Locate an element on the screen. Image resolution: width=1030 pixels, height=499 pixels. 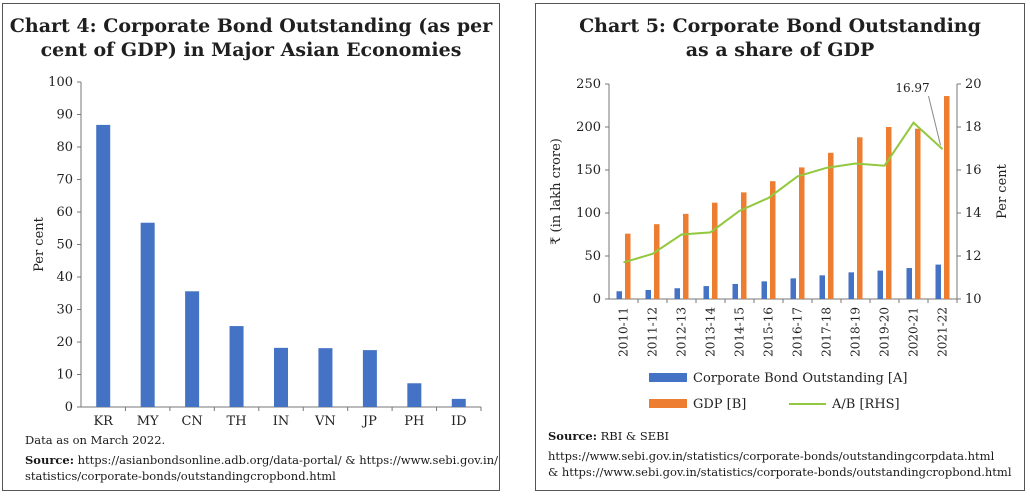
x-tick-label: CN is located at coordinates (191, 421).